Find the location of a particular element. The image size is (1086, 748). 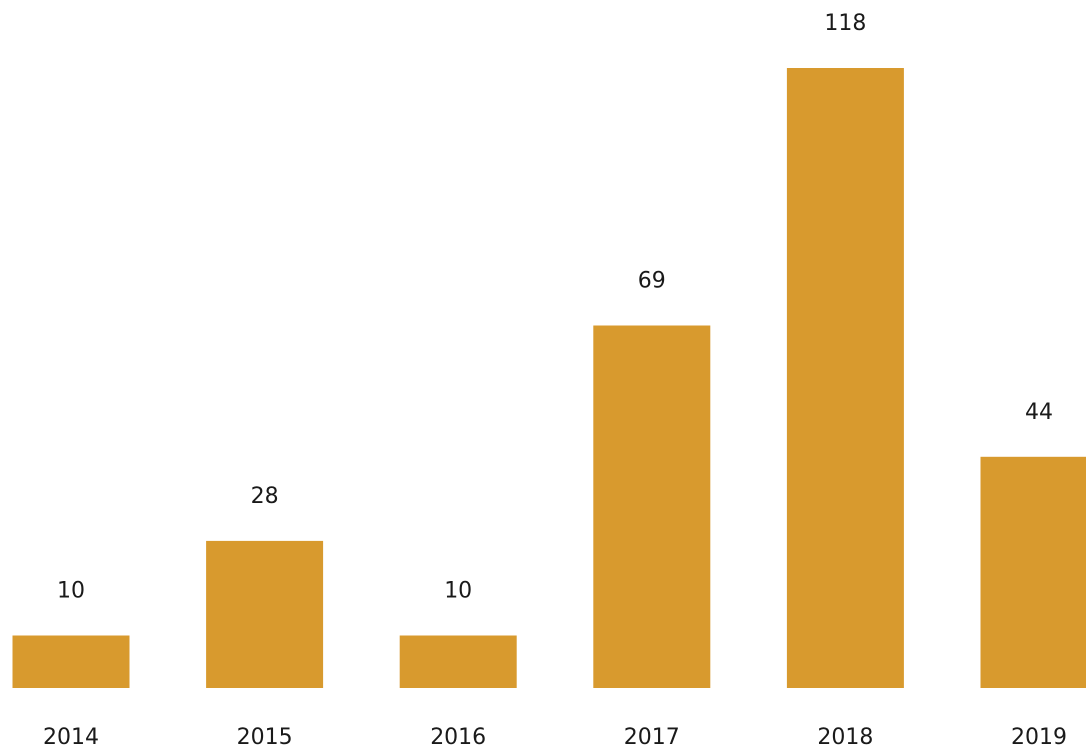

value-label-2016: 10 is located at coordinates (458, 591).